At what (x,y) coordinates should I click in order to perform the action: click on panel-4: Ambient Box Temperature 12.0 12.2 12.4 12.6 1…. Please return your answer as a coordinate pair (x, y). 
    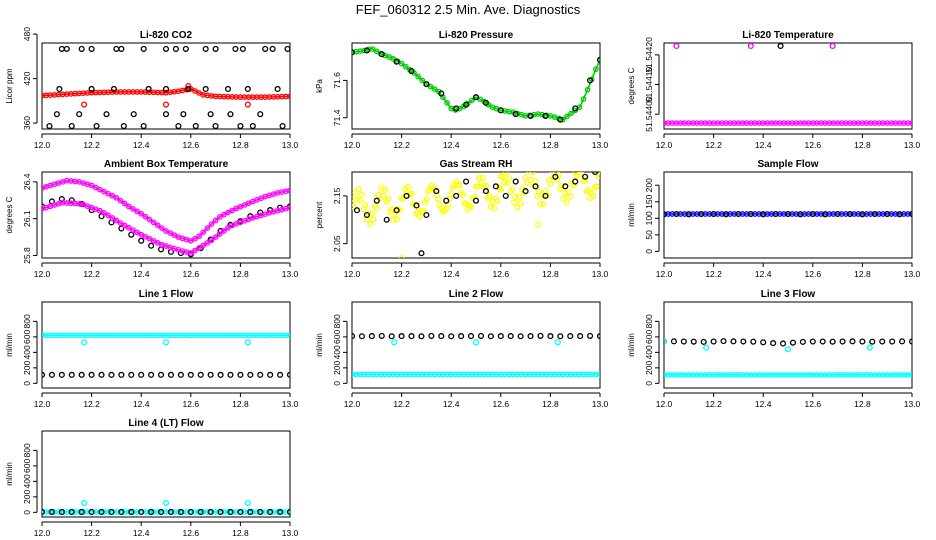
    Looking at the image, I should click on (152, 219).